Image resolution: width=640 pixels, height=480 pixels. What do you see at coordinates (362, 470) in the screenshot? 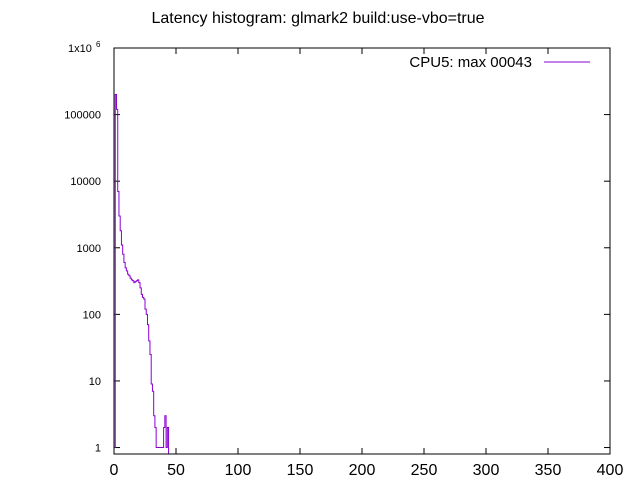
I see `x-tick-label: 200` at bounding box center [362, 470].